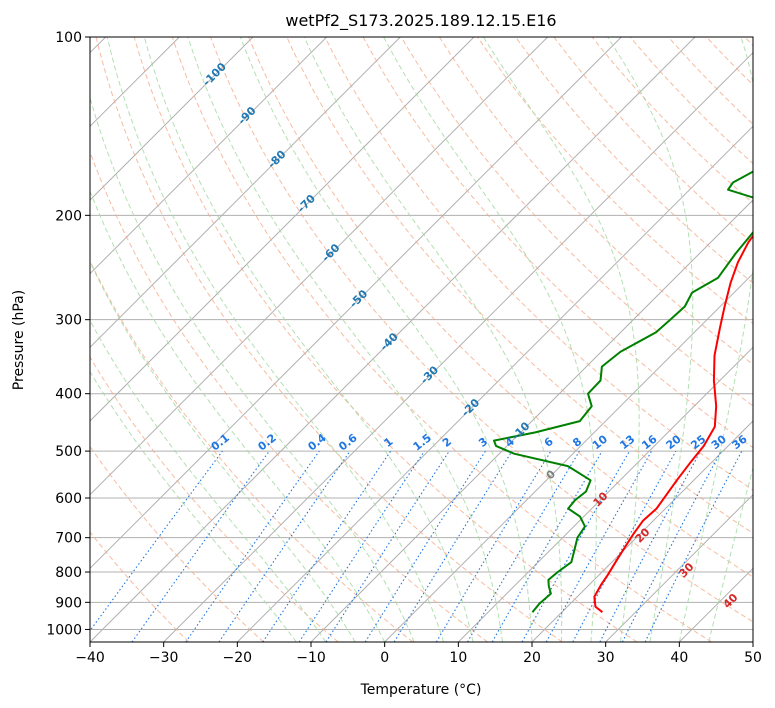 This screenshot has width=775, height=708. What do you see at coordinates (68, 573) in the screenshot?
I see `y-tick-label: 800` at bounding box center [68, 573].